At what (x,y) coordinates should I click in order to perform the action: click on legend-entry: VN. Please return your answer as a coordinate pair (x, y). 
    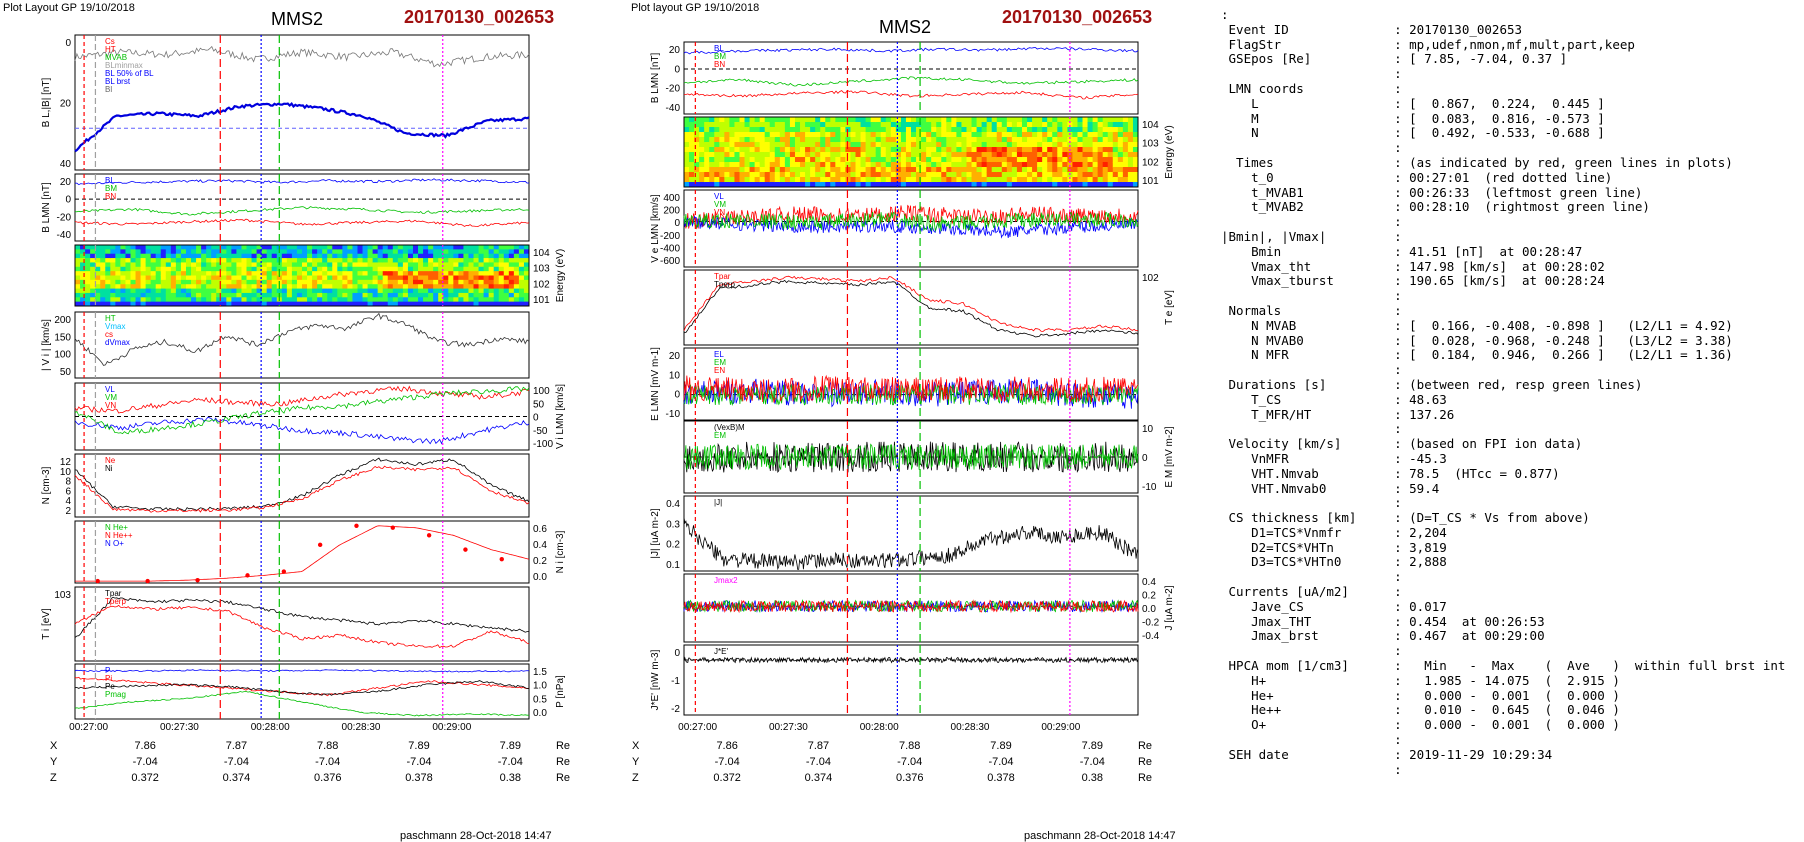
    Looking at the image, I should click on (110, 405).